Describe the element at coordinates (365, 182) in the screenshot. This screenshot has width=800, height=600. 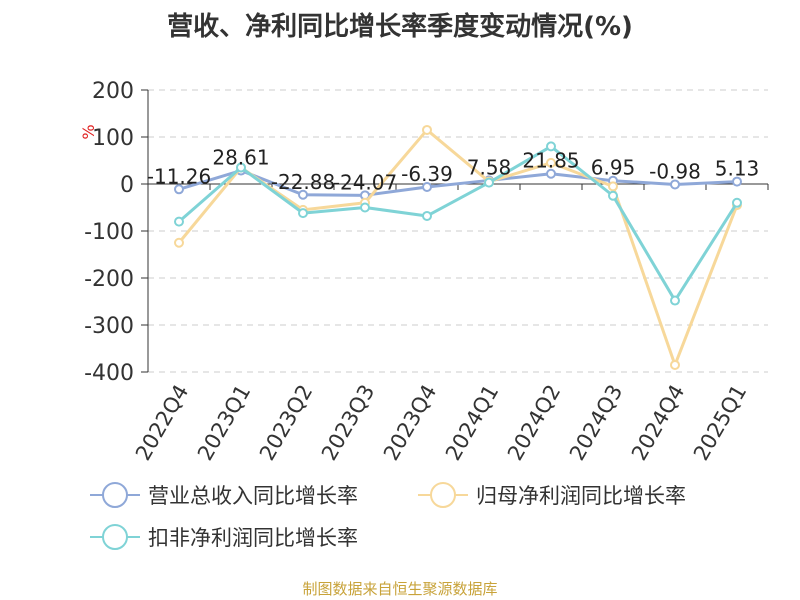
I see `data-label: -24.07` at that location.